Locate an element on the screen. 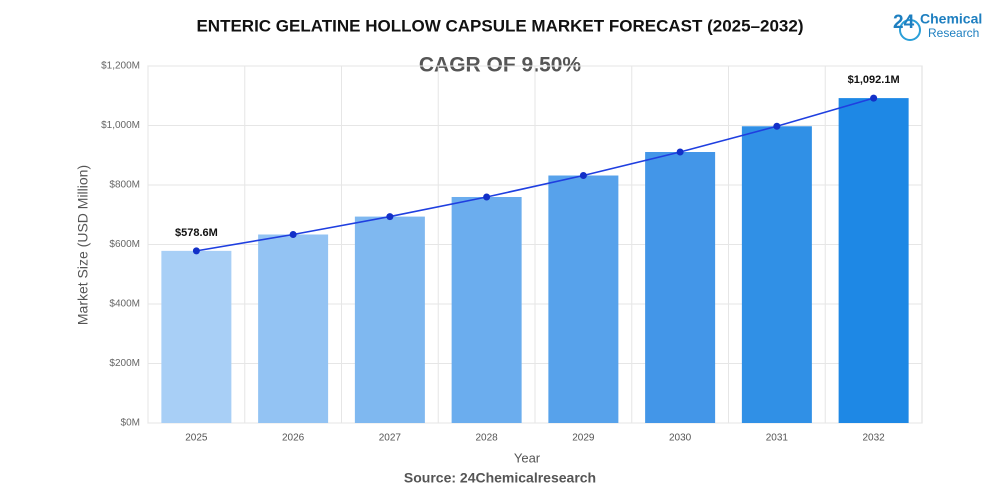 The width and height of the screenshot is (1000, 500). source: Source: 24Chemicalresearch is located at coordinates (500, 478).